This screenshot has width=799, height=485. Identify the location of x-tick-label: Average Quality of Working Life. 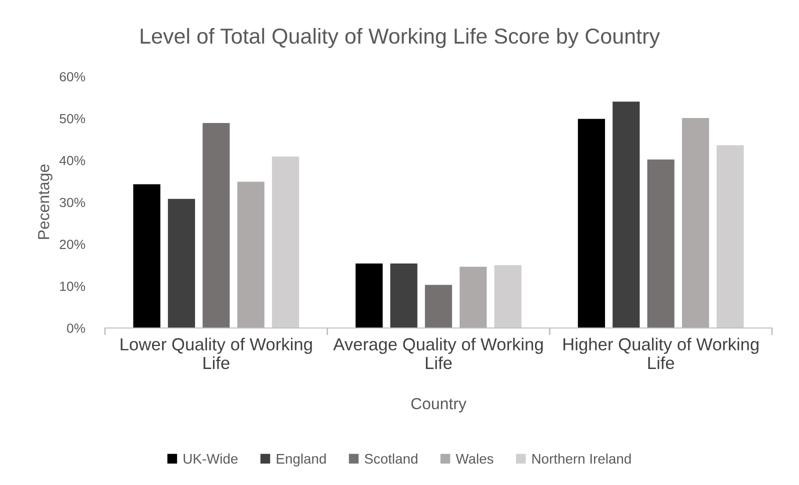
(438, 354).